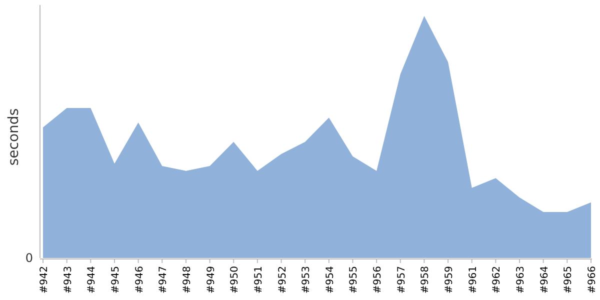 This screenshot has width=600, height=300. What do you see at coordinates (544, 280) in the screenshot?
I see `x-tick-label: #964` at bounding box center [544, 280].